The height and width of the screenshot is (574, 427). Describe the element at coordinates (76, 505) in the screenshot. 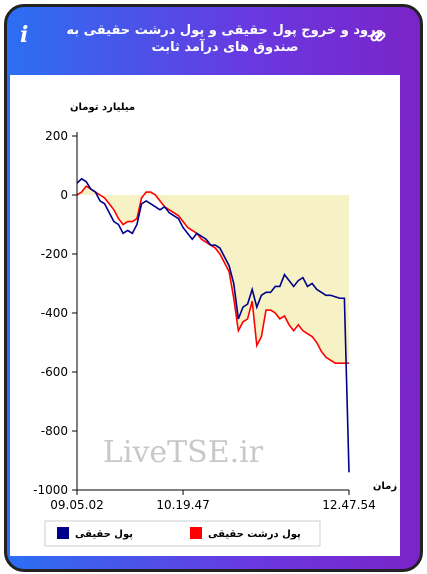

I see `x-tick-label: 09.05.02` at that location.